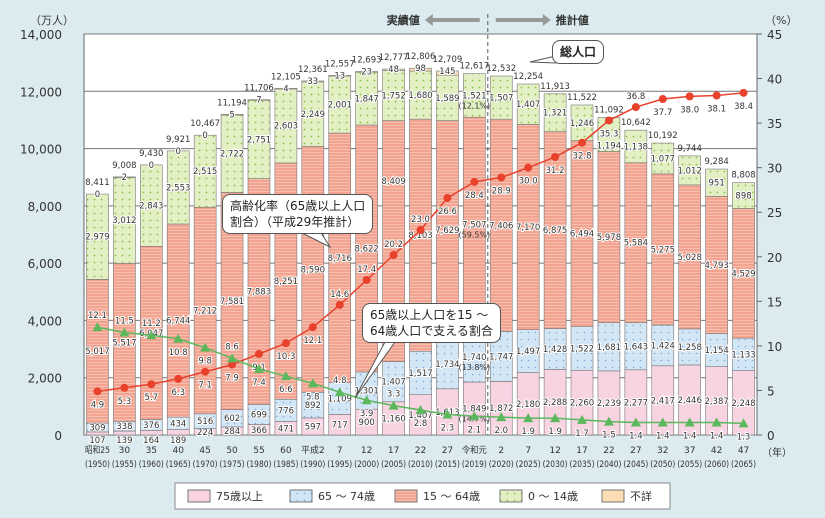 The height and width of the screenshot is (518, 825). What do you see at coordinates (578, 52) in the screenshot?
I see `callout-total-population: 総人口` at bounding box center [578, 52].